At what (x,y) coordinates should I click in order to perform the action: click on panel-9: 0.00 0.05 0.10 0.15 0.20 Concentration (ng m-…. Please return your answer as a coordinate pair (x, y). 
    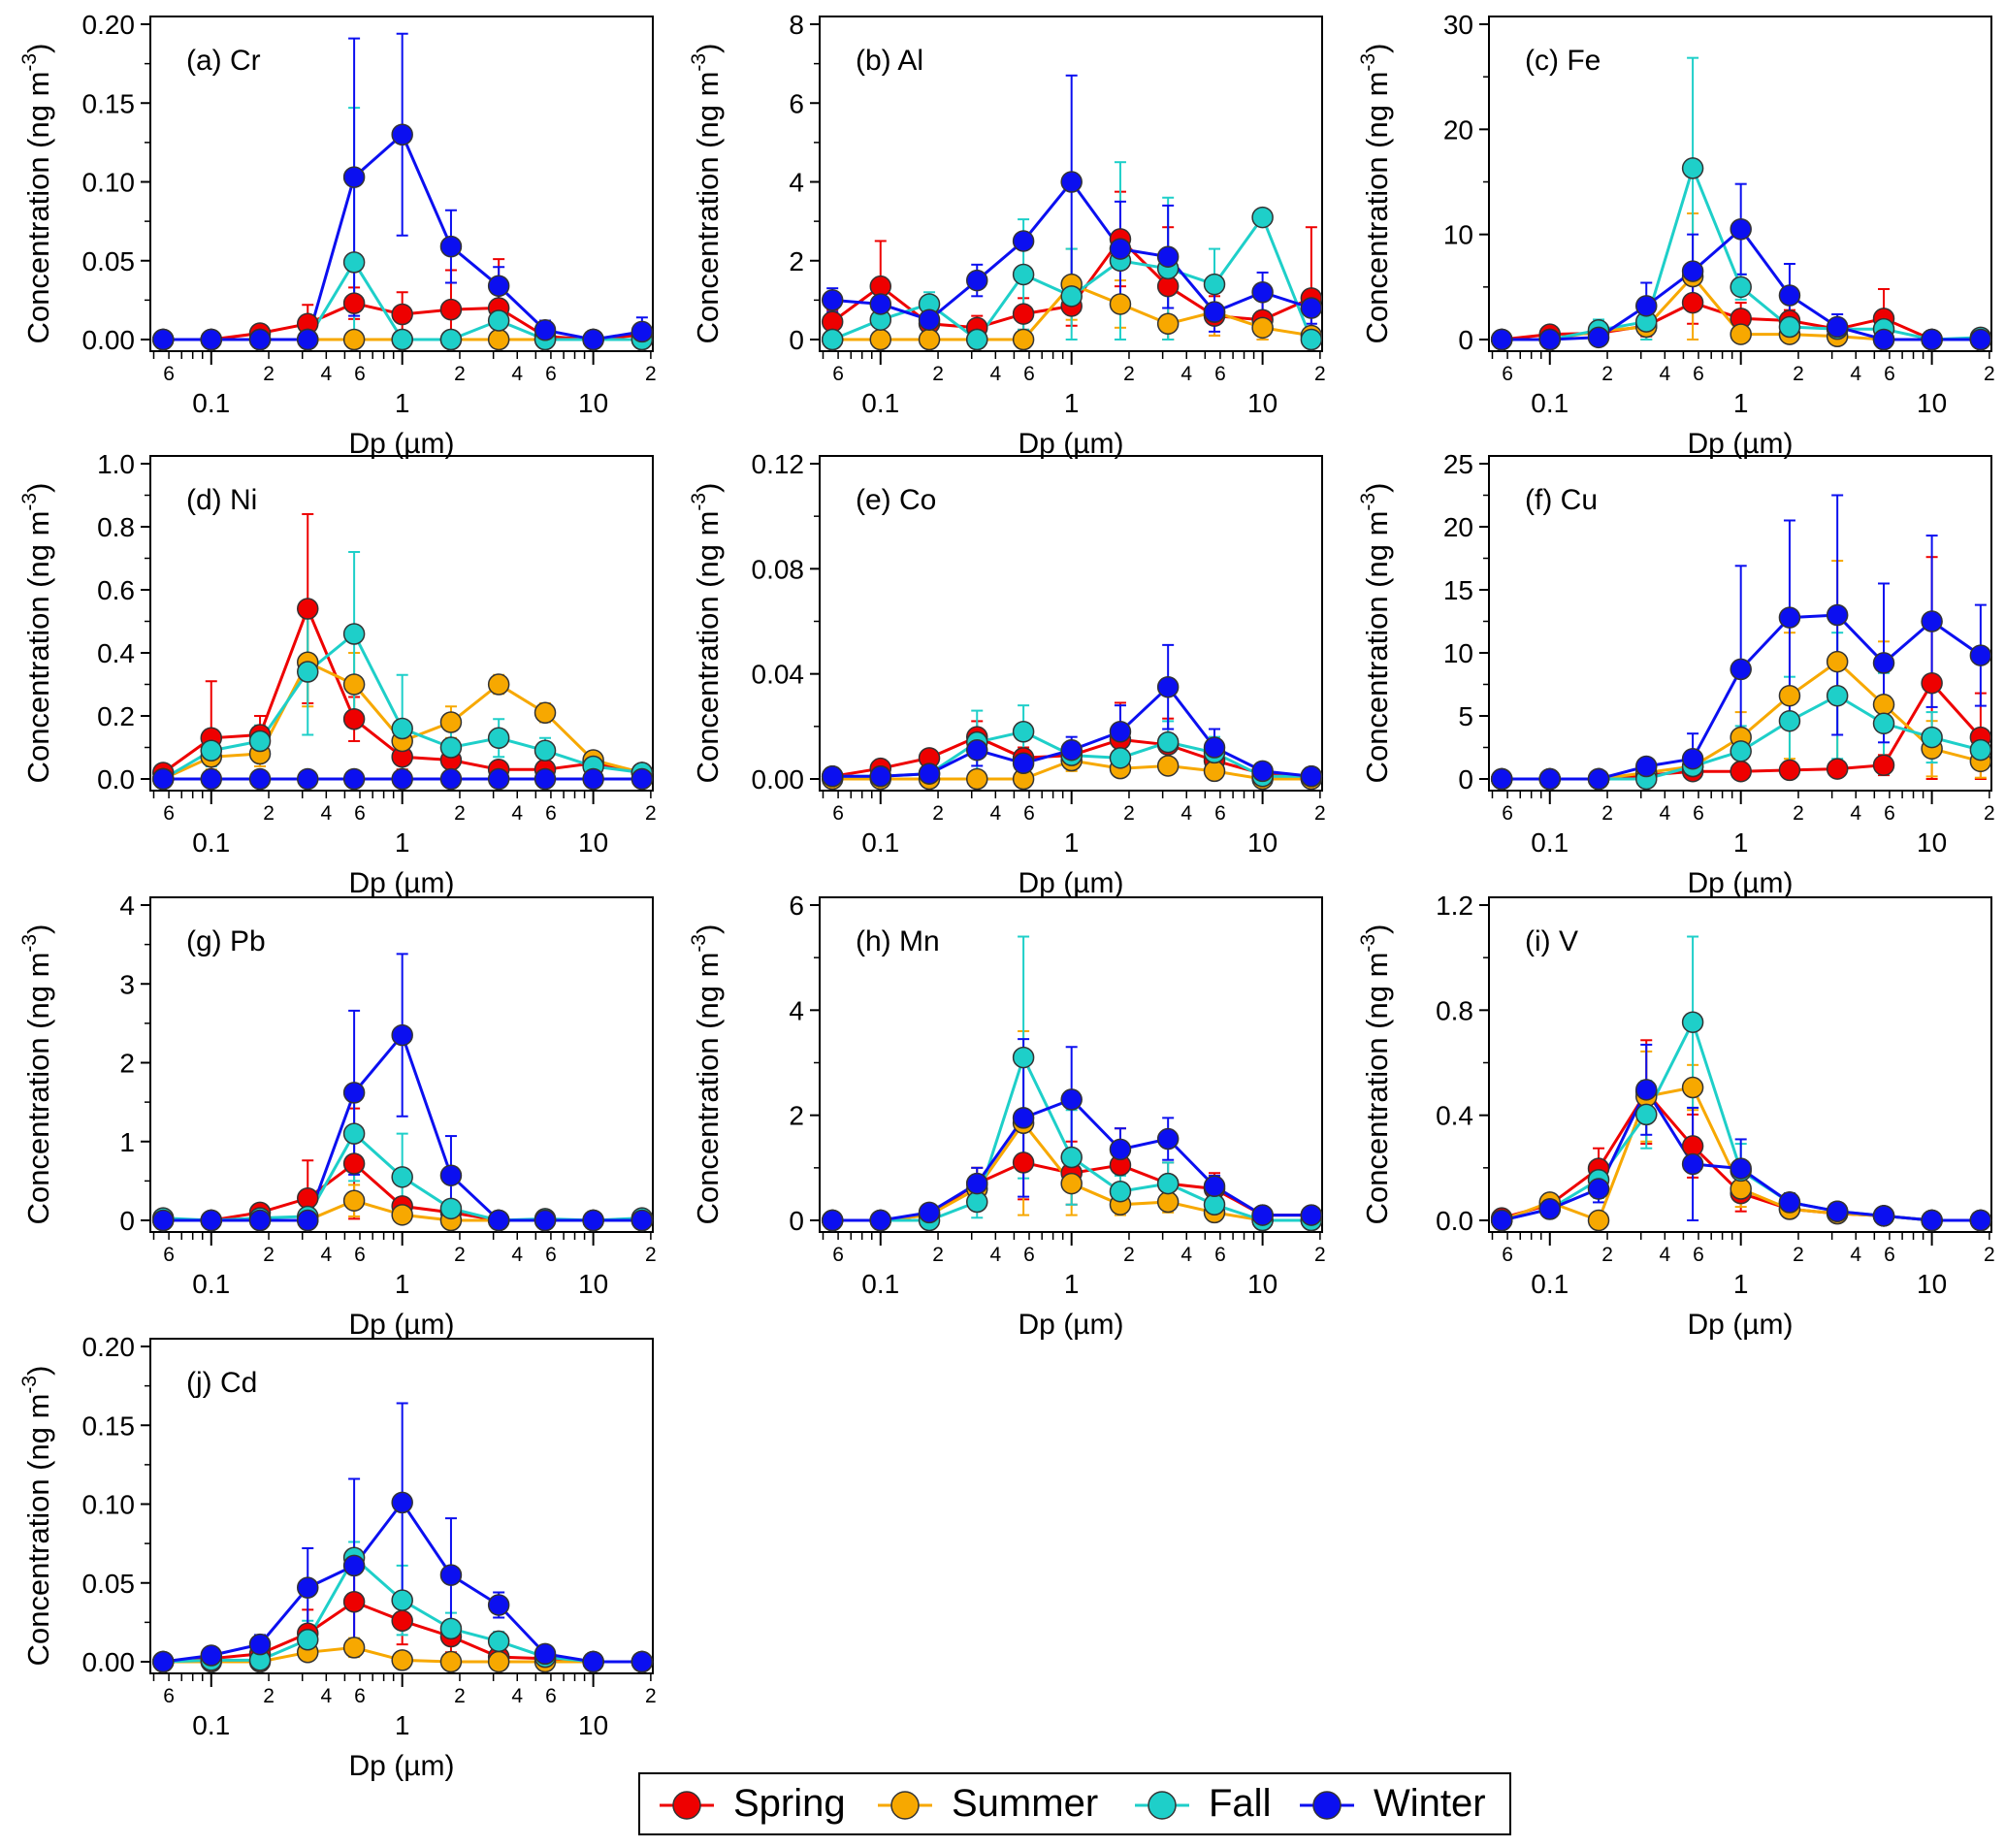
    Looking at the image, I should click on (337, 1557).